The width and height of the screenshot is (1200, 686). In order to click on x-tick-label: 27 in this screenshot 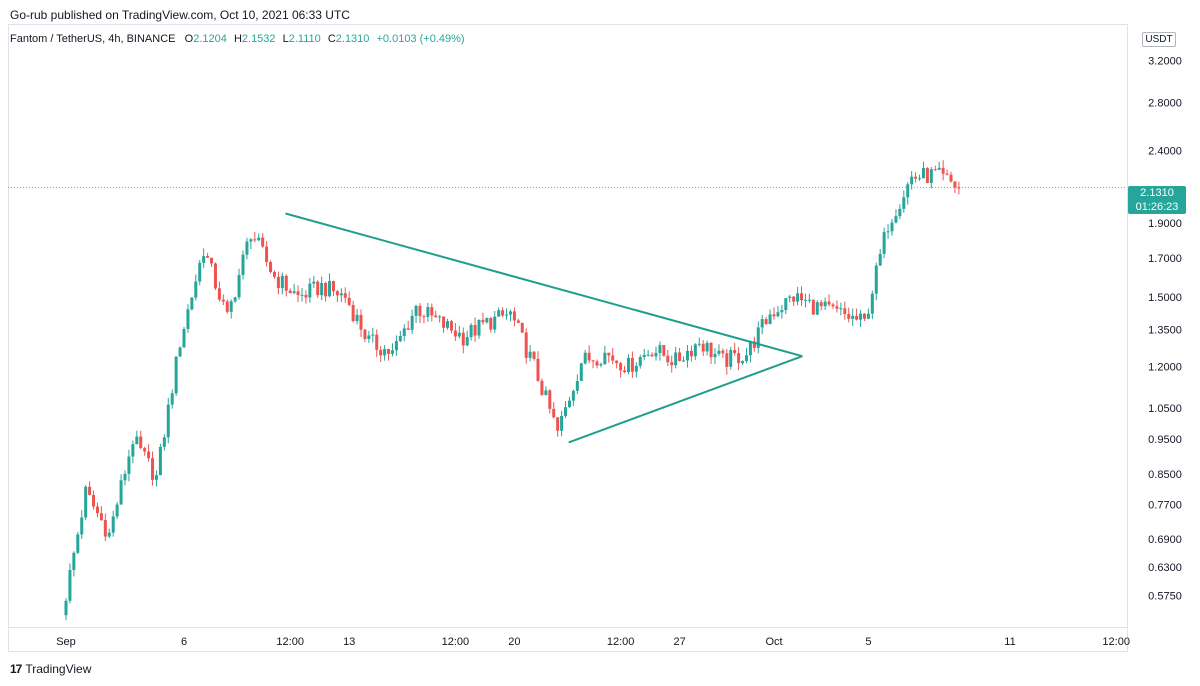, I will do `click(679, 642)`.